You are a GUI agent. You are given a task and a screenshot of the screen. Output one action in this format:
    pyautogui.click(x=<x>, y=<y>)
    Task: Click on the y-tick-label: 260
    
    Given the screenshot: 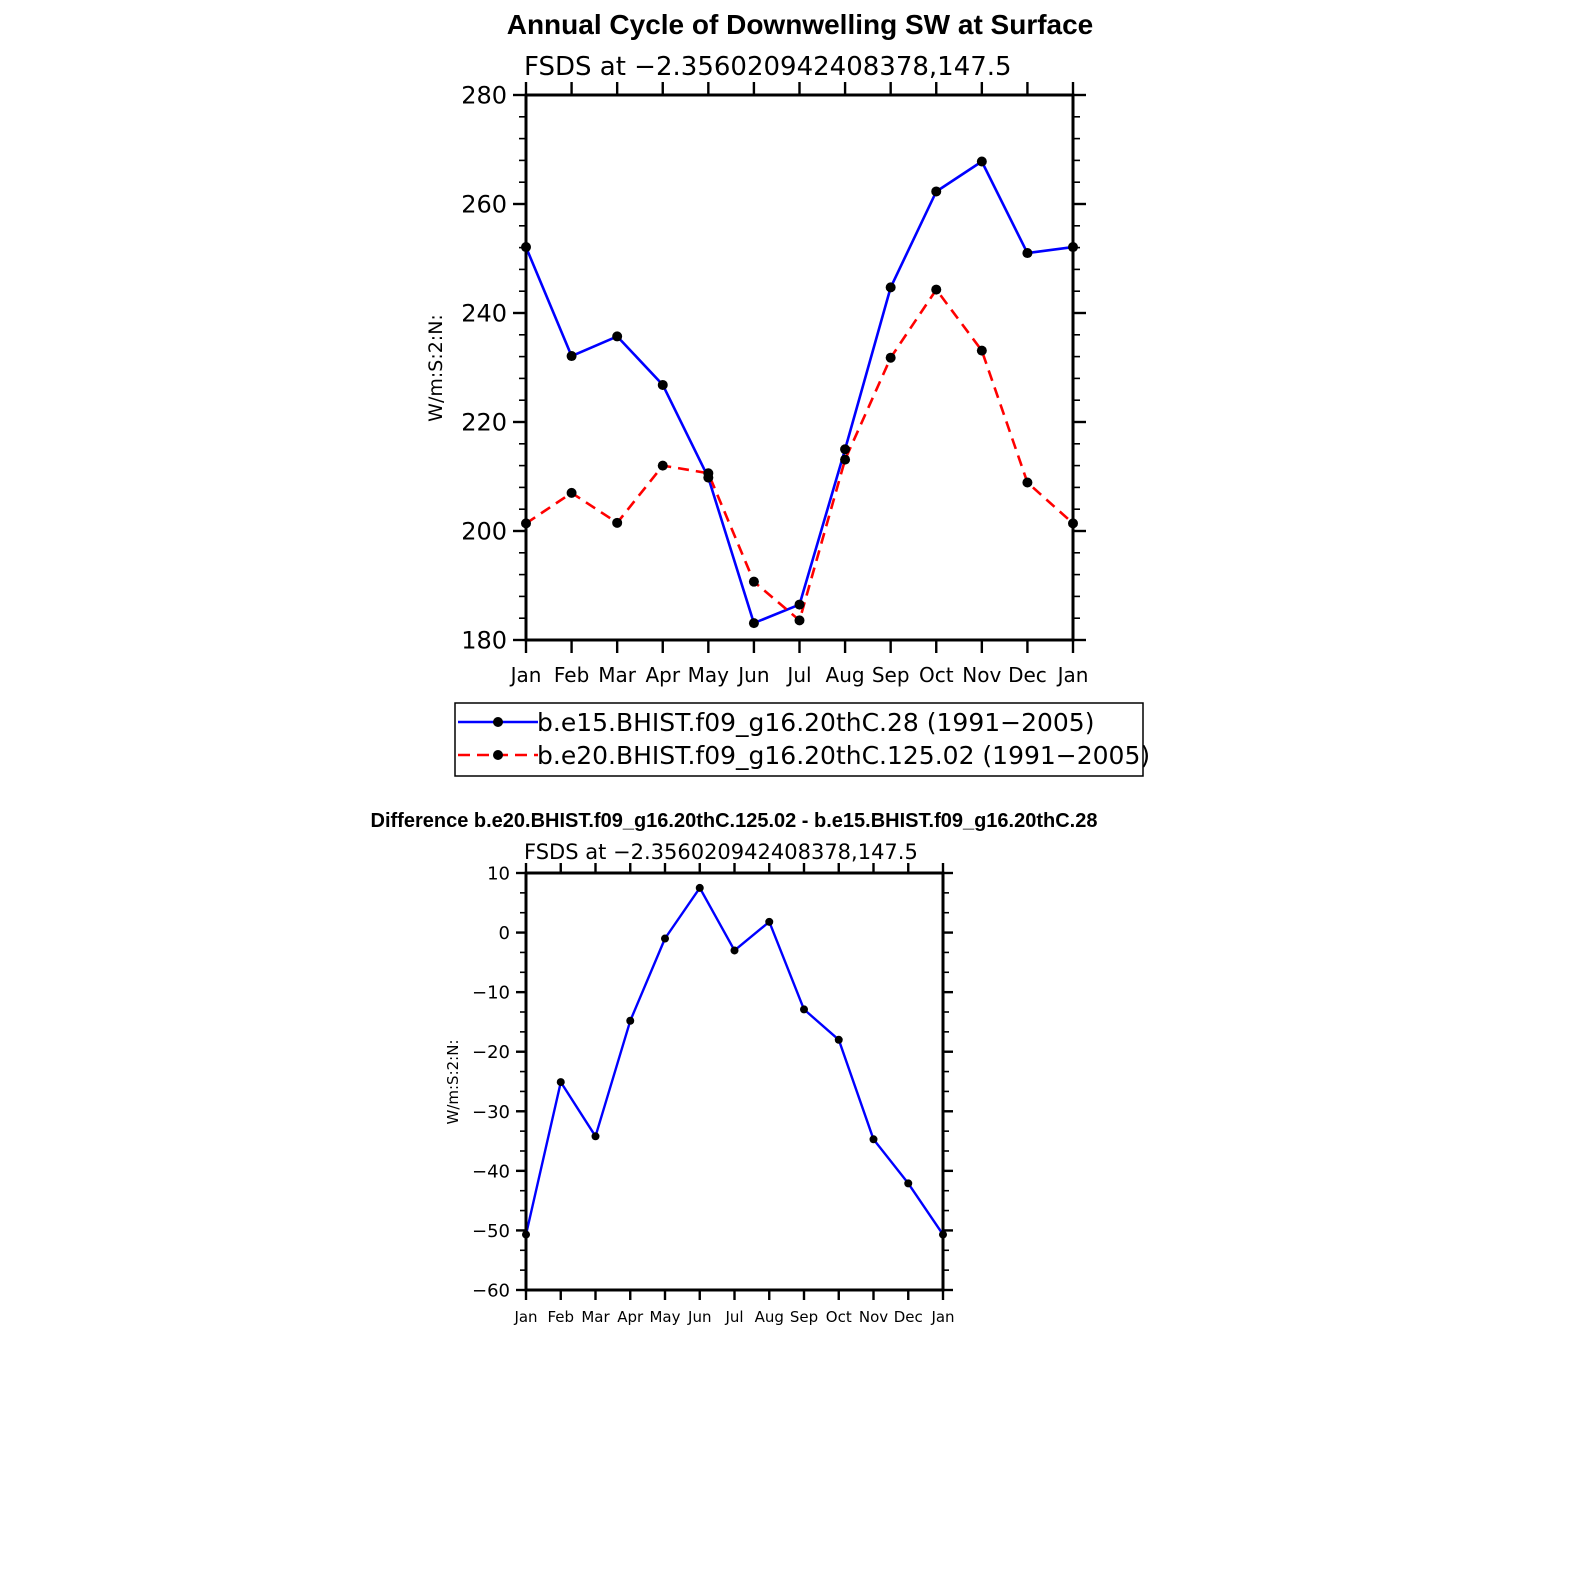 What is the action you would take?
    pyautogui.click(x=484, y=205)
    